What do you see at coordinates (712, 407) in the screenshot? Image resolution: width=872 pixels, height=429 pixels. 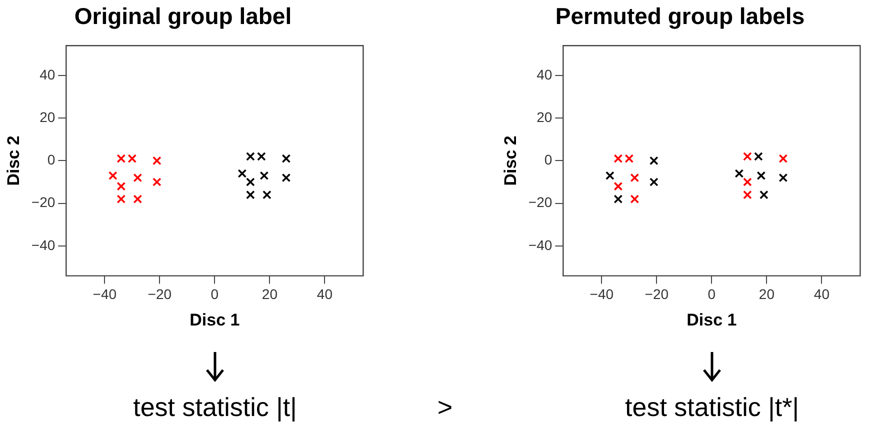 I see `text: test statistic |t*|` at bounding box center [712, 407].